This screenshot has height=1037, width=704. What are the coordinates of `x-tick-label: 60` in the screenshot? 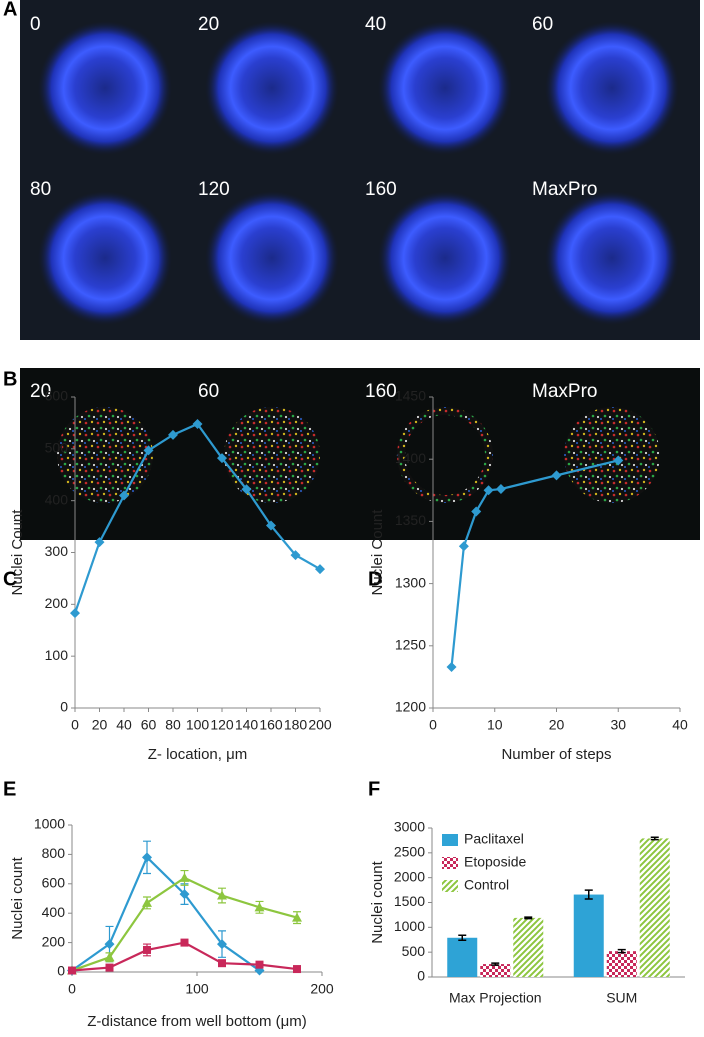 It's located at (149, 725).